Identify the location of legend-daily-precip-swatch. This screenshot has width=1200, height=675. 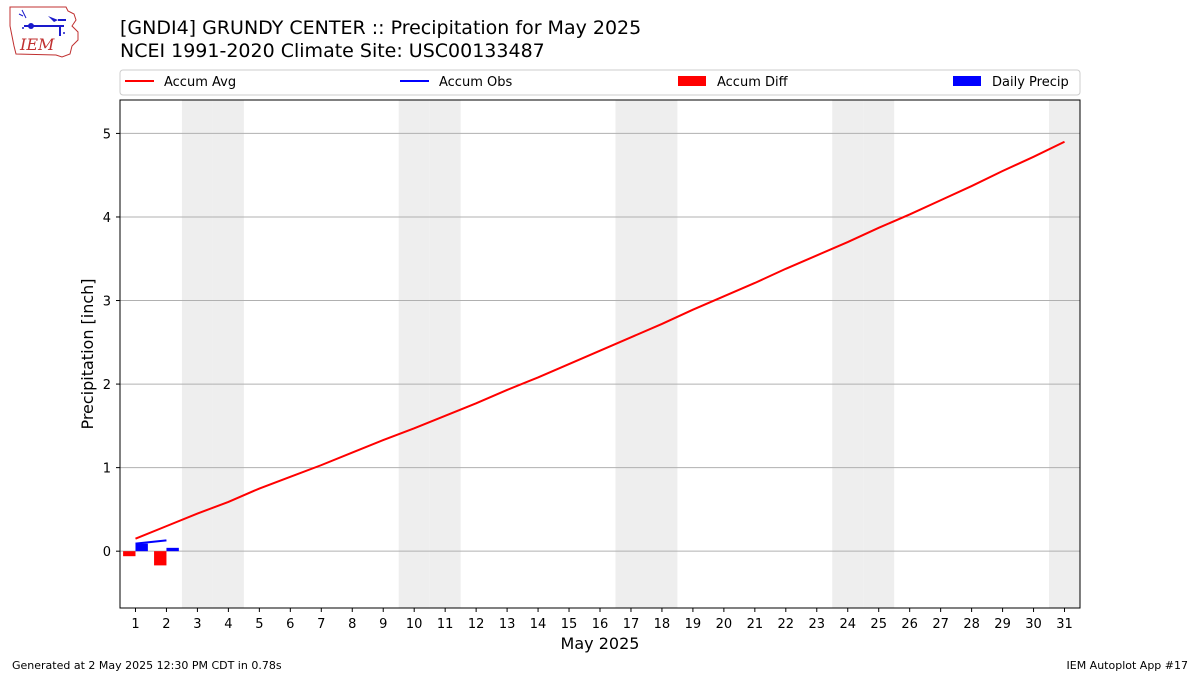
(967, 81).